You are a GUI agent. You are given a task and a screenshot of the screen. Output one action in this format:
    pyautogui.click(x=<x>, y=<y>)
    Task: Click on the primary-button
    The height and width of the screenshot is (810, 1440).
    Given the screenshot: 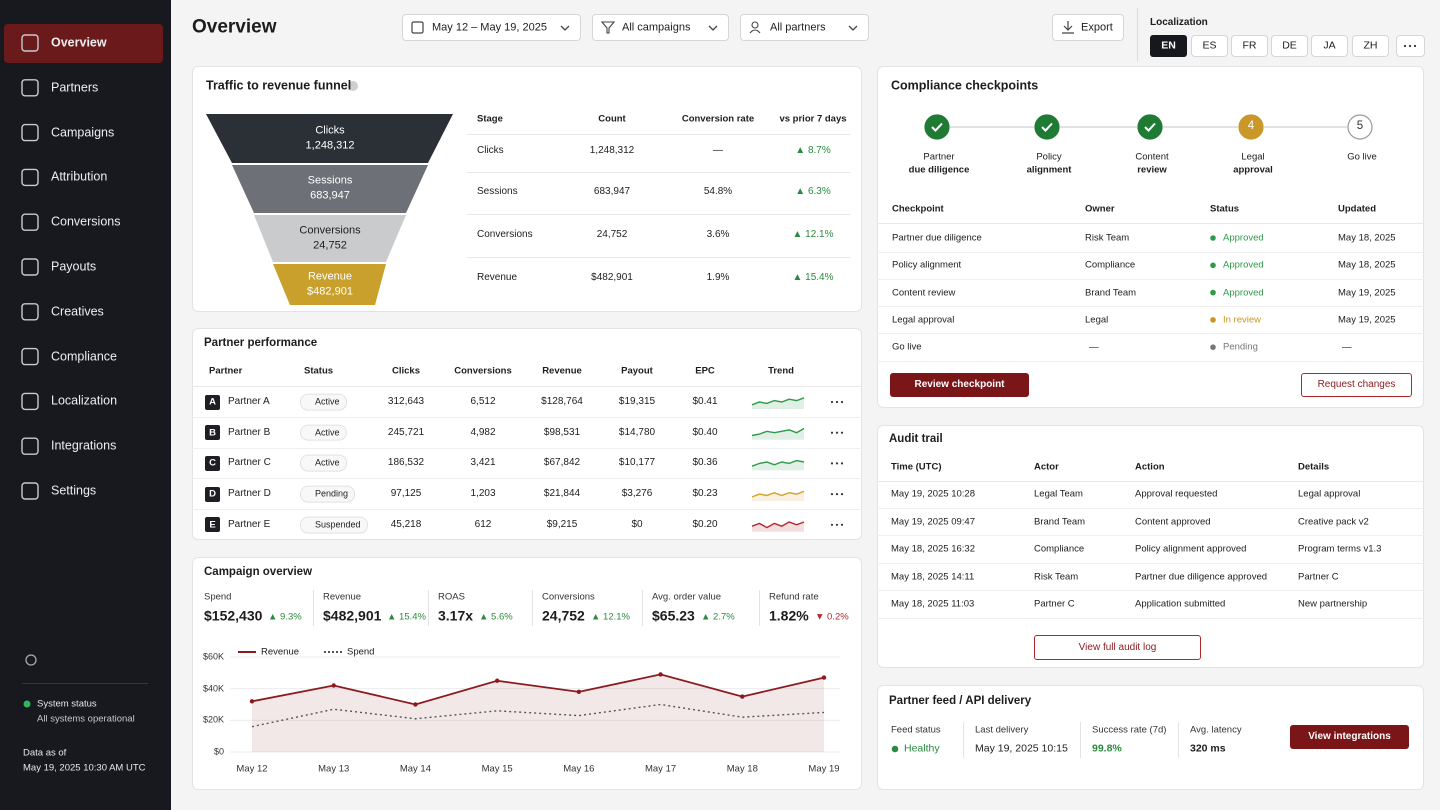 What is the action you would take?
    pyautogui.click(x=959, y=385)
    